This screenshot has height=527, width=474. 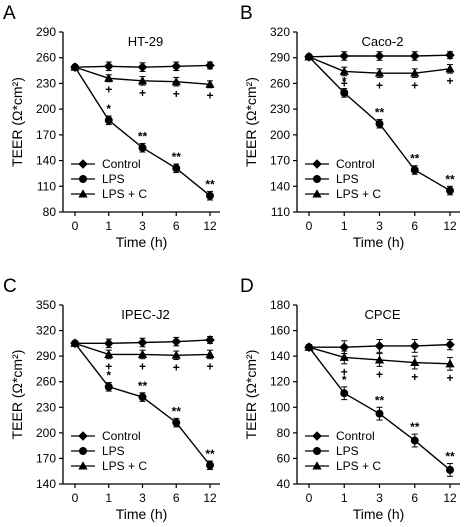 What do you see at coordinates (9, 13) in the screenshot?
I see `panel-letter: A` at bounding box center [9, 13].